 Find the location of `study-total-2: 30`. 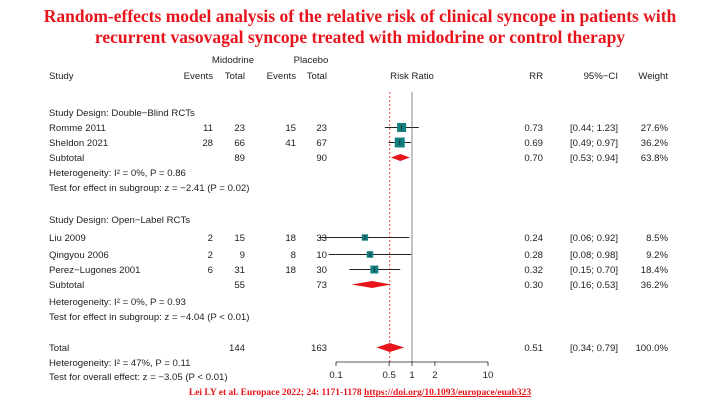

study-total-2: 30 is located at coordinates (321, 270).